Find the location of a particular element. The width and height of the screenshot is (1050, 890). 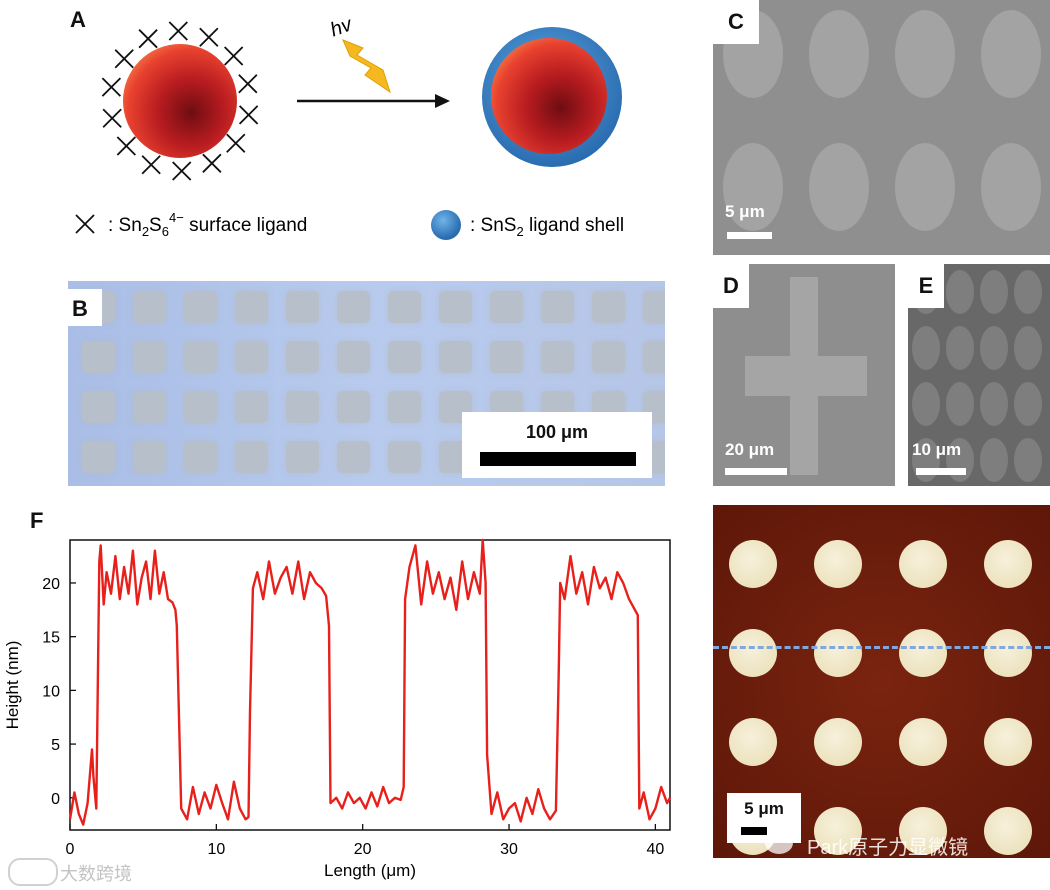

y-tick-label: 0 is located at coordinates (55, 799).